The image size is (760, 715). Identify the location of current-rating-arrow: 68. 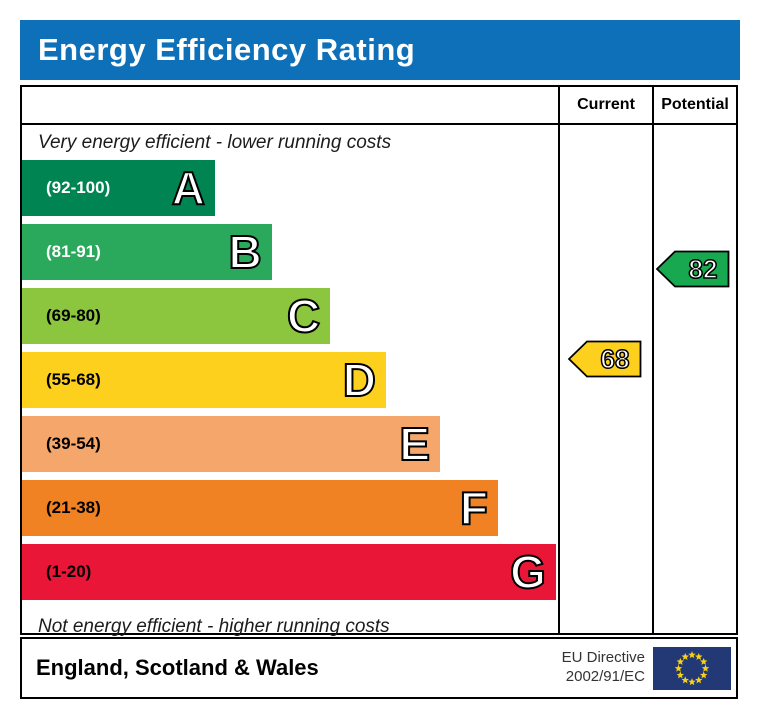
(605, 359).